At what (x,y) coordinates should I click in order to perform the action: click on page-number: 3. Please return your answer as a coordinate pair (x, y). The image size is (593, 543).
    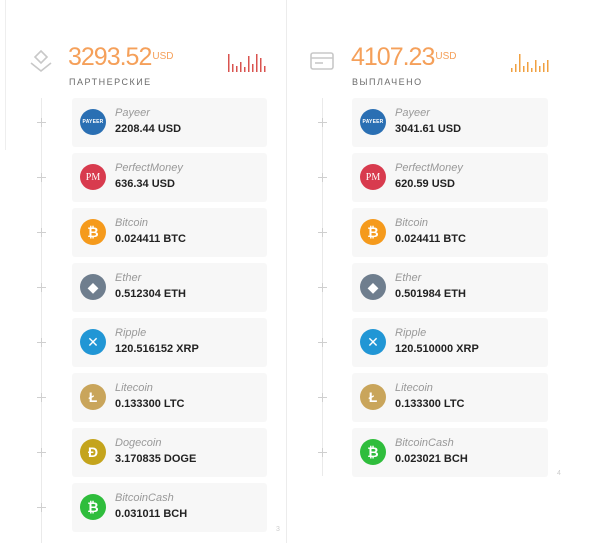
    Looking at the image, I should click on (278, 529).